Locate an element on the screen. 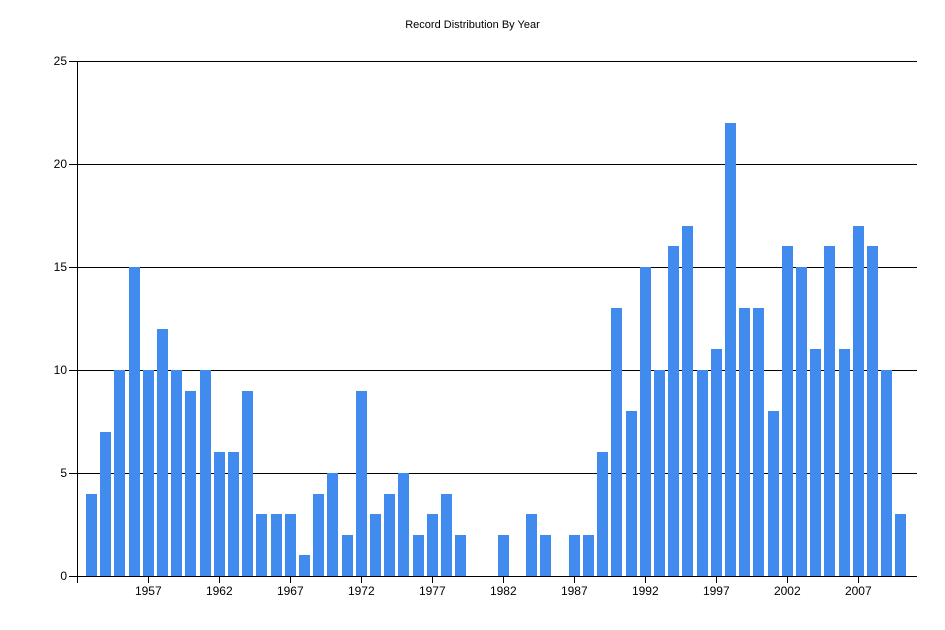 Image resolution: width=945 pixels, height=630 pixels. bar-1974 is located at coordinates (390, 534).